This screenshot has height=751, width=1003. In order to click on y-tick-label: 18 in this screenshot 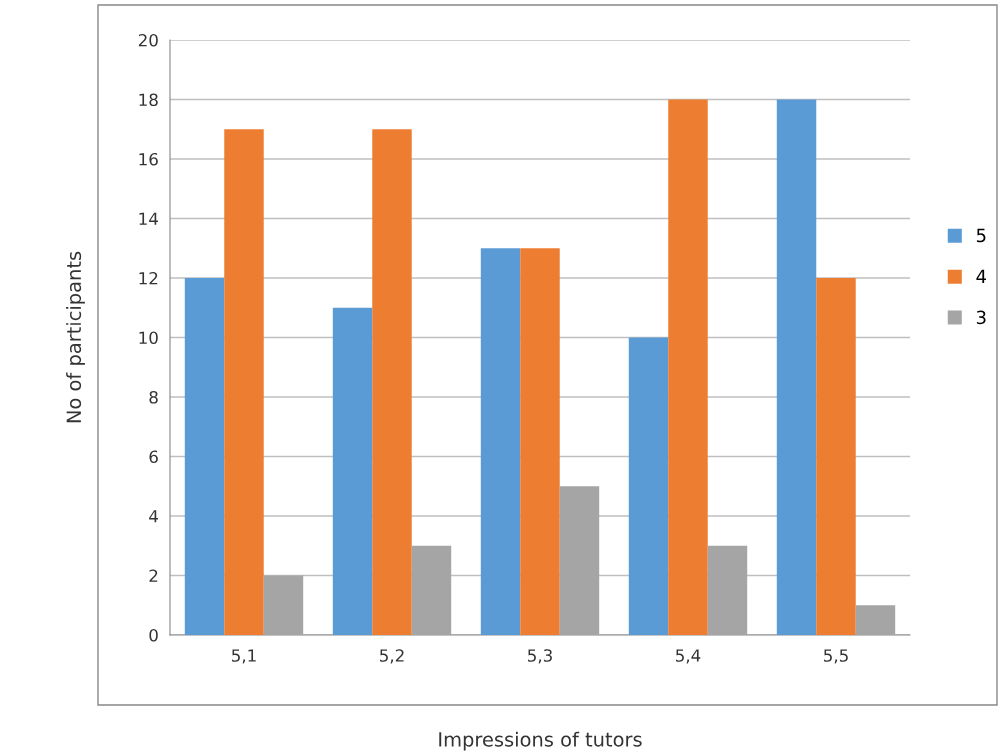, I will do `click(148, 100)`.